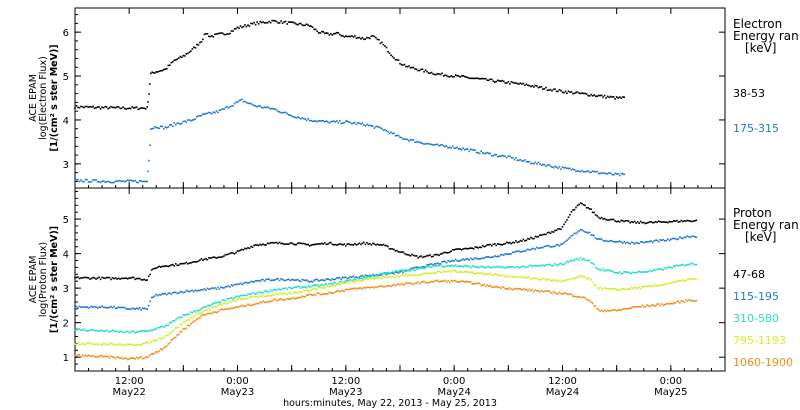 The height and width of the screenshot is (410, 800). Describe the element at coordinates (66, 324) in the screenshot. I see `proton-y-tick-label: 2` at that location.